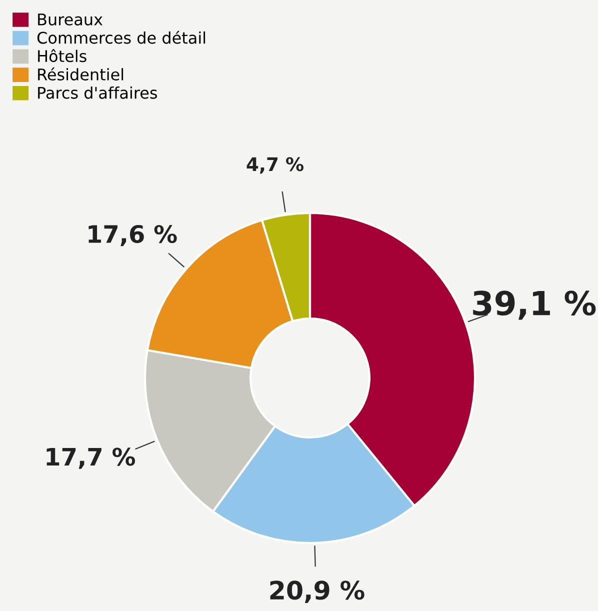 The height and width of the screenshot is (611, 598). What do you see at coordinates (81, 73) in the screenshot?
I see `legend-label: Résidentiel` at bounding box center [81, 73].